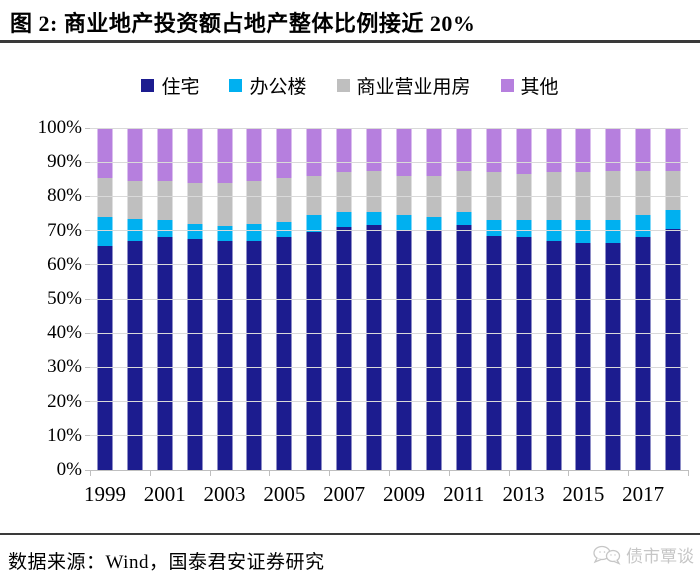  Describe the element at coordinates (64, 333) in the screenshot. I see `y-axis-label-40%: 40%` at that location.